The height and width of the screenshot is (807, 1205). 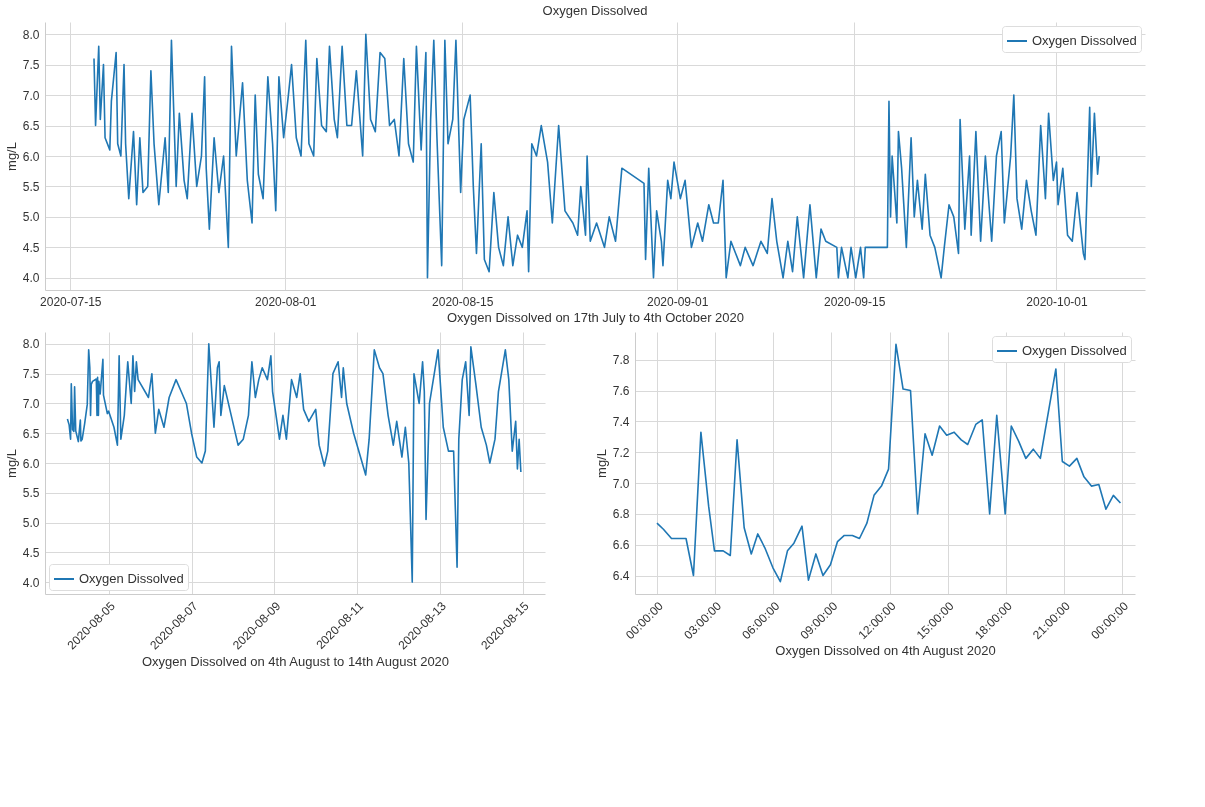 I want to click on x-tick-label: 2020-09-15, so click(x=855, y=301).